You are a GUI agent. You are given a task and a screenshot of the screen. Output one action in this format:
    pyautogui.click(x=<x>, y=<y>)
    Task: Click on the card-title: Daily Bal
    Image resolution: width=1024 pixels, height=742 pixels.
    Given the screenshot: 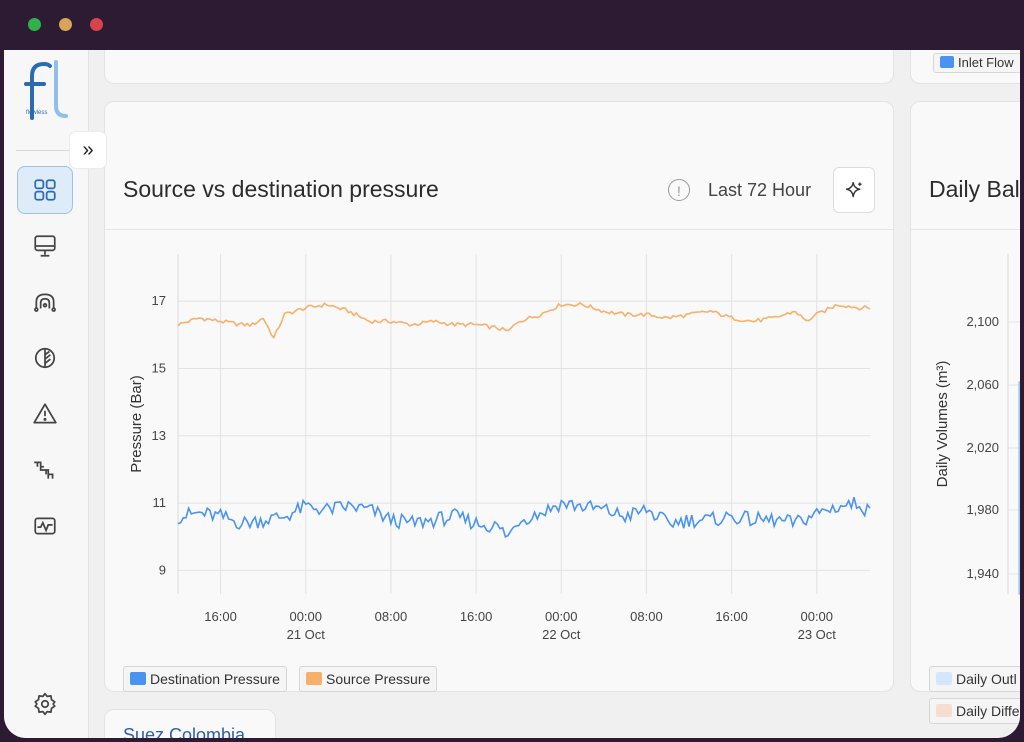 What is the action you would take?
    pyautogui.click(x=974, y=189)
    